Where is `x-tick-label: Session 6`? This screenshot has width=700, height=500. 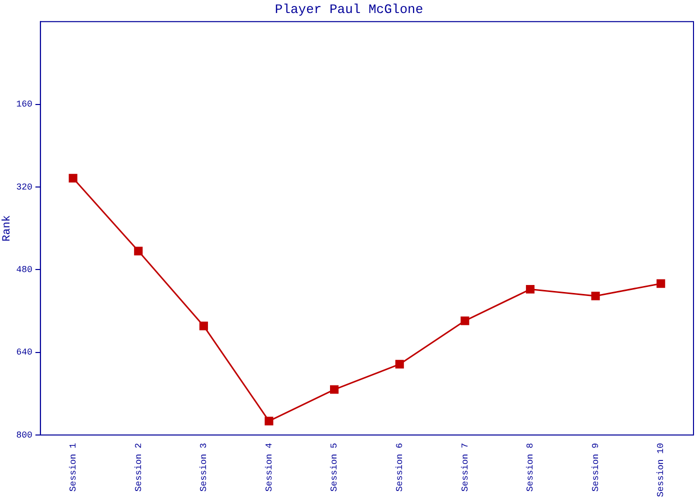
x-tick-label: Session 6 is located at coordinates (399, 467).